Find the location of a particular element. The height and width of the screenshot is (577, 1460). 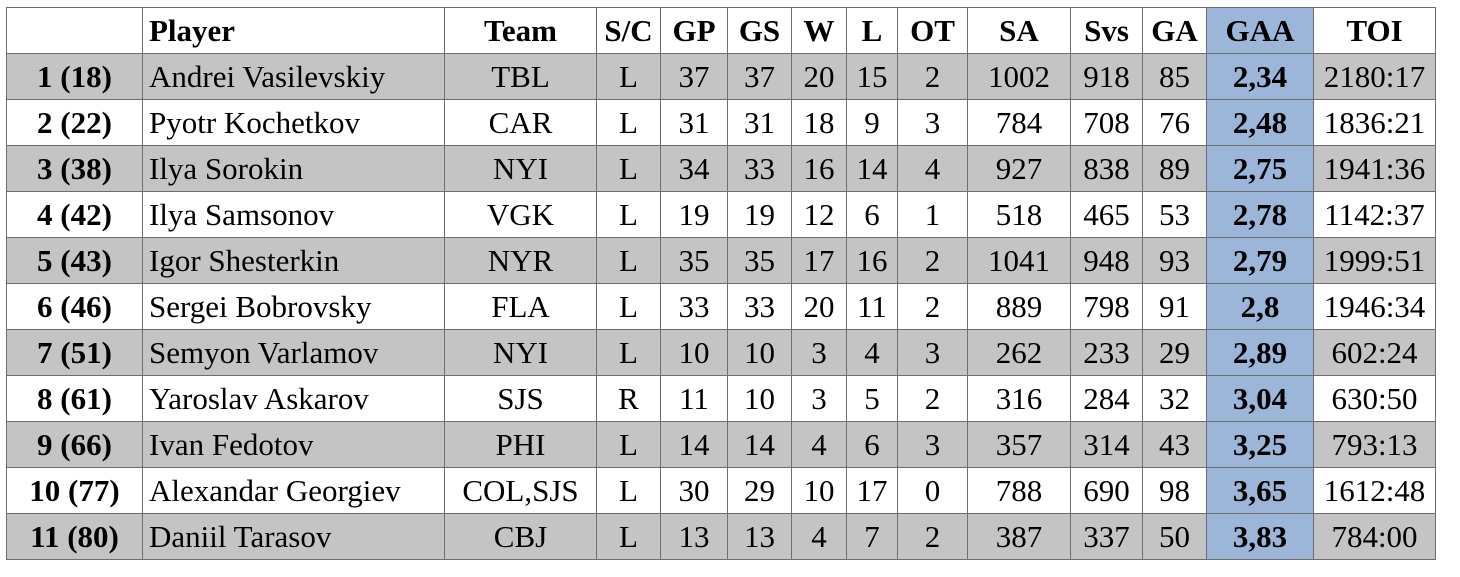

header-ga: GA is located at coordinates (1174, 30).